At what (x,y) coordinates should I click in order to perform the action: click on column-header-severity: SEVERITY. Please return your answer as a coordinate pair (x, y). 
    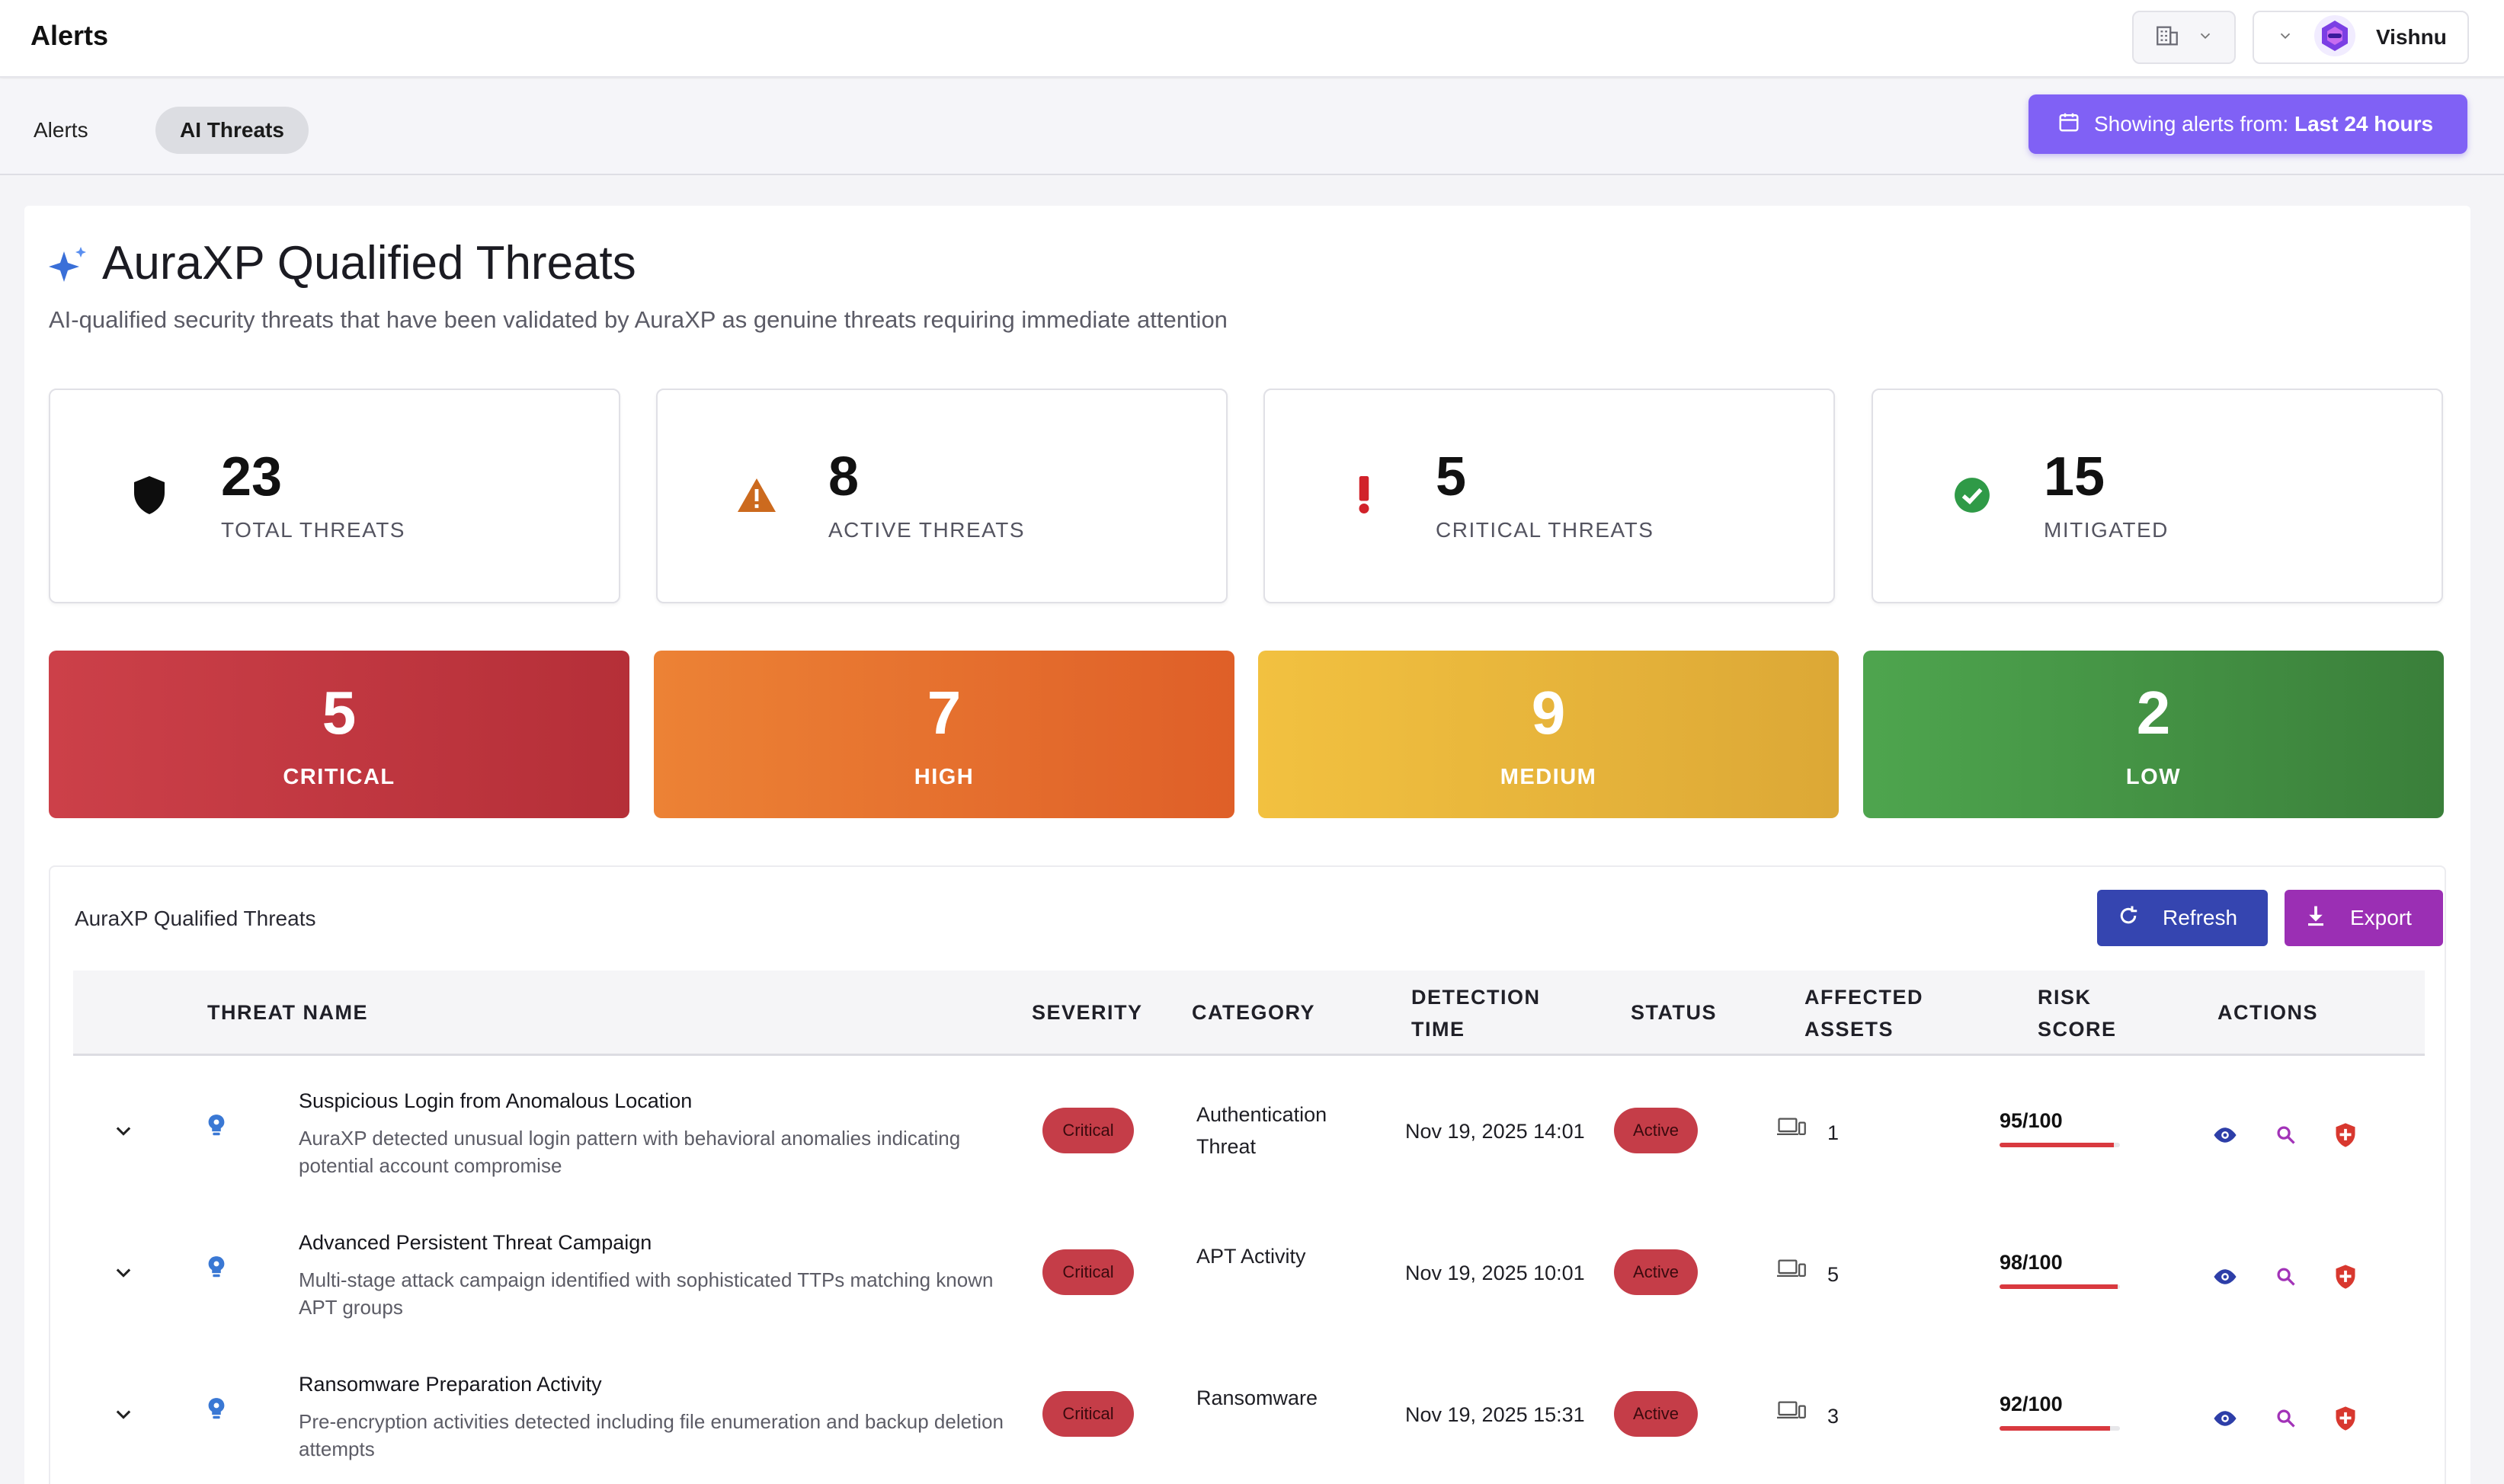
    Looking at the image, I should click on (1087, 1012).